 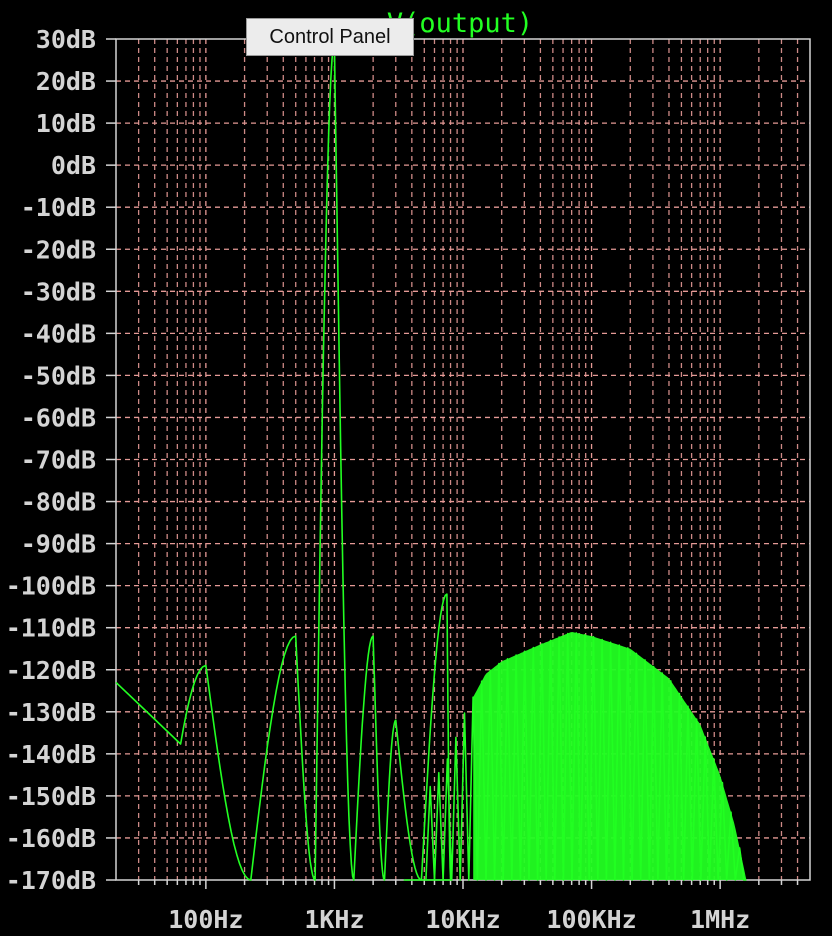 What do you see at coordinates (334, 919) in the screenshot?
I see `x-tick-label: 1KHz` at bounding box center [334, 919].